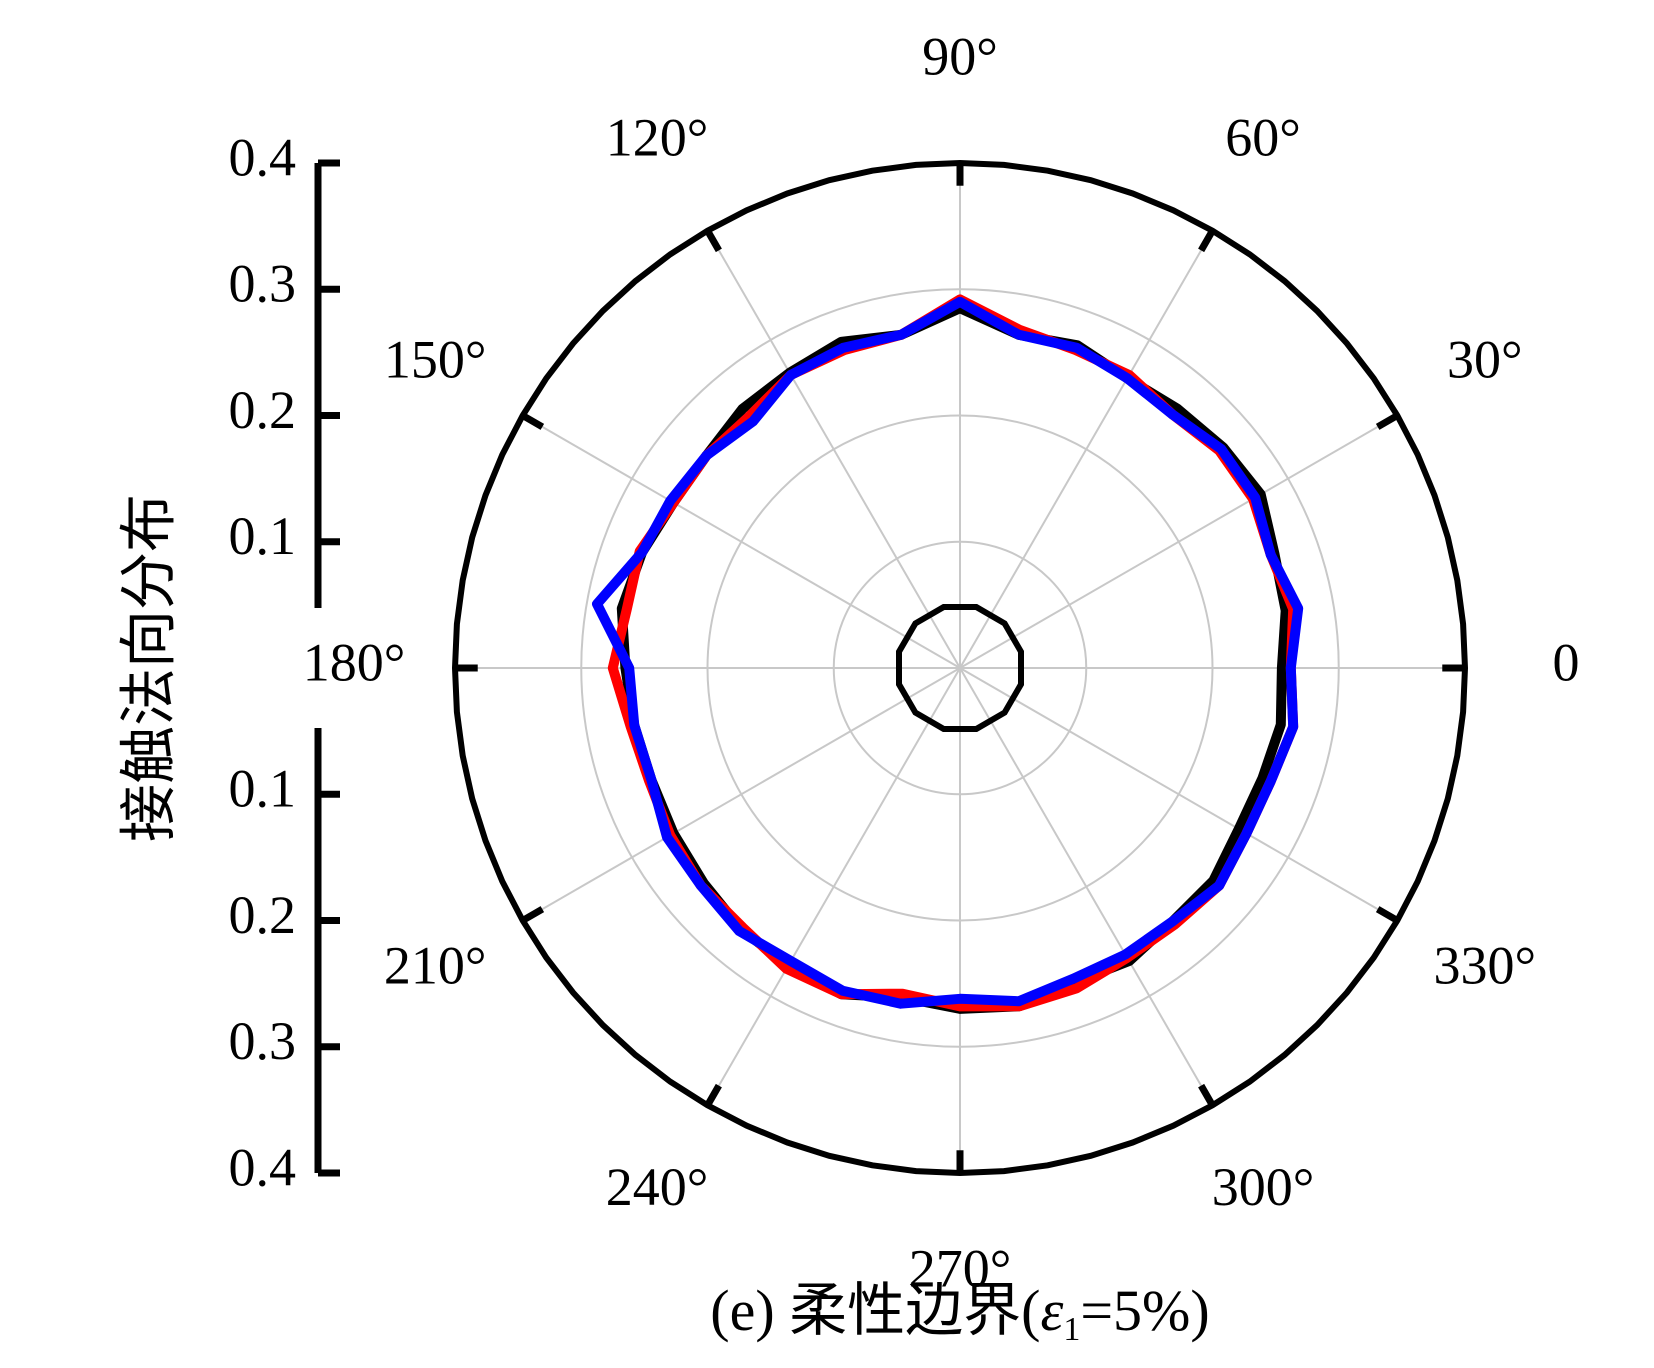 This screenshot has height=1368, width=1654. I want to click on r-tick-label-lower-3: 0.4, so click(263, 1167).